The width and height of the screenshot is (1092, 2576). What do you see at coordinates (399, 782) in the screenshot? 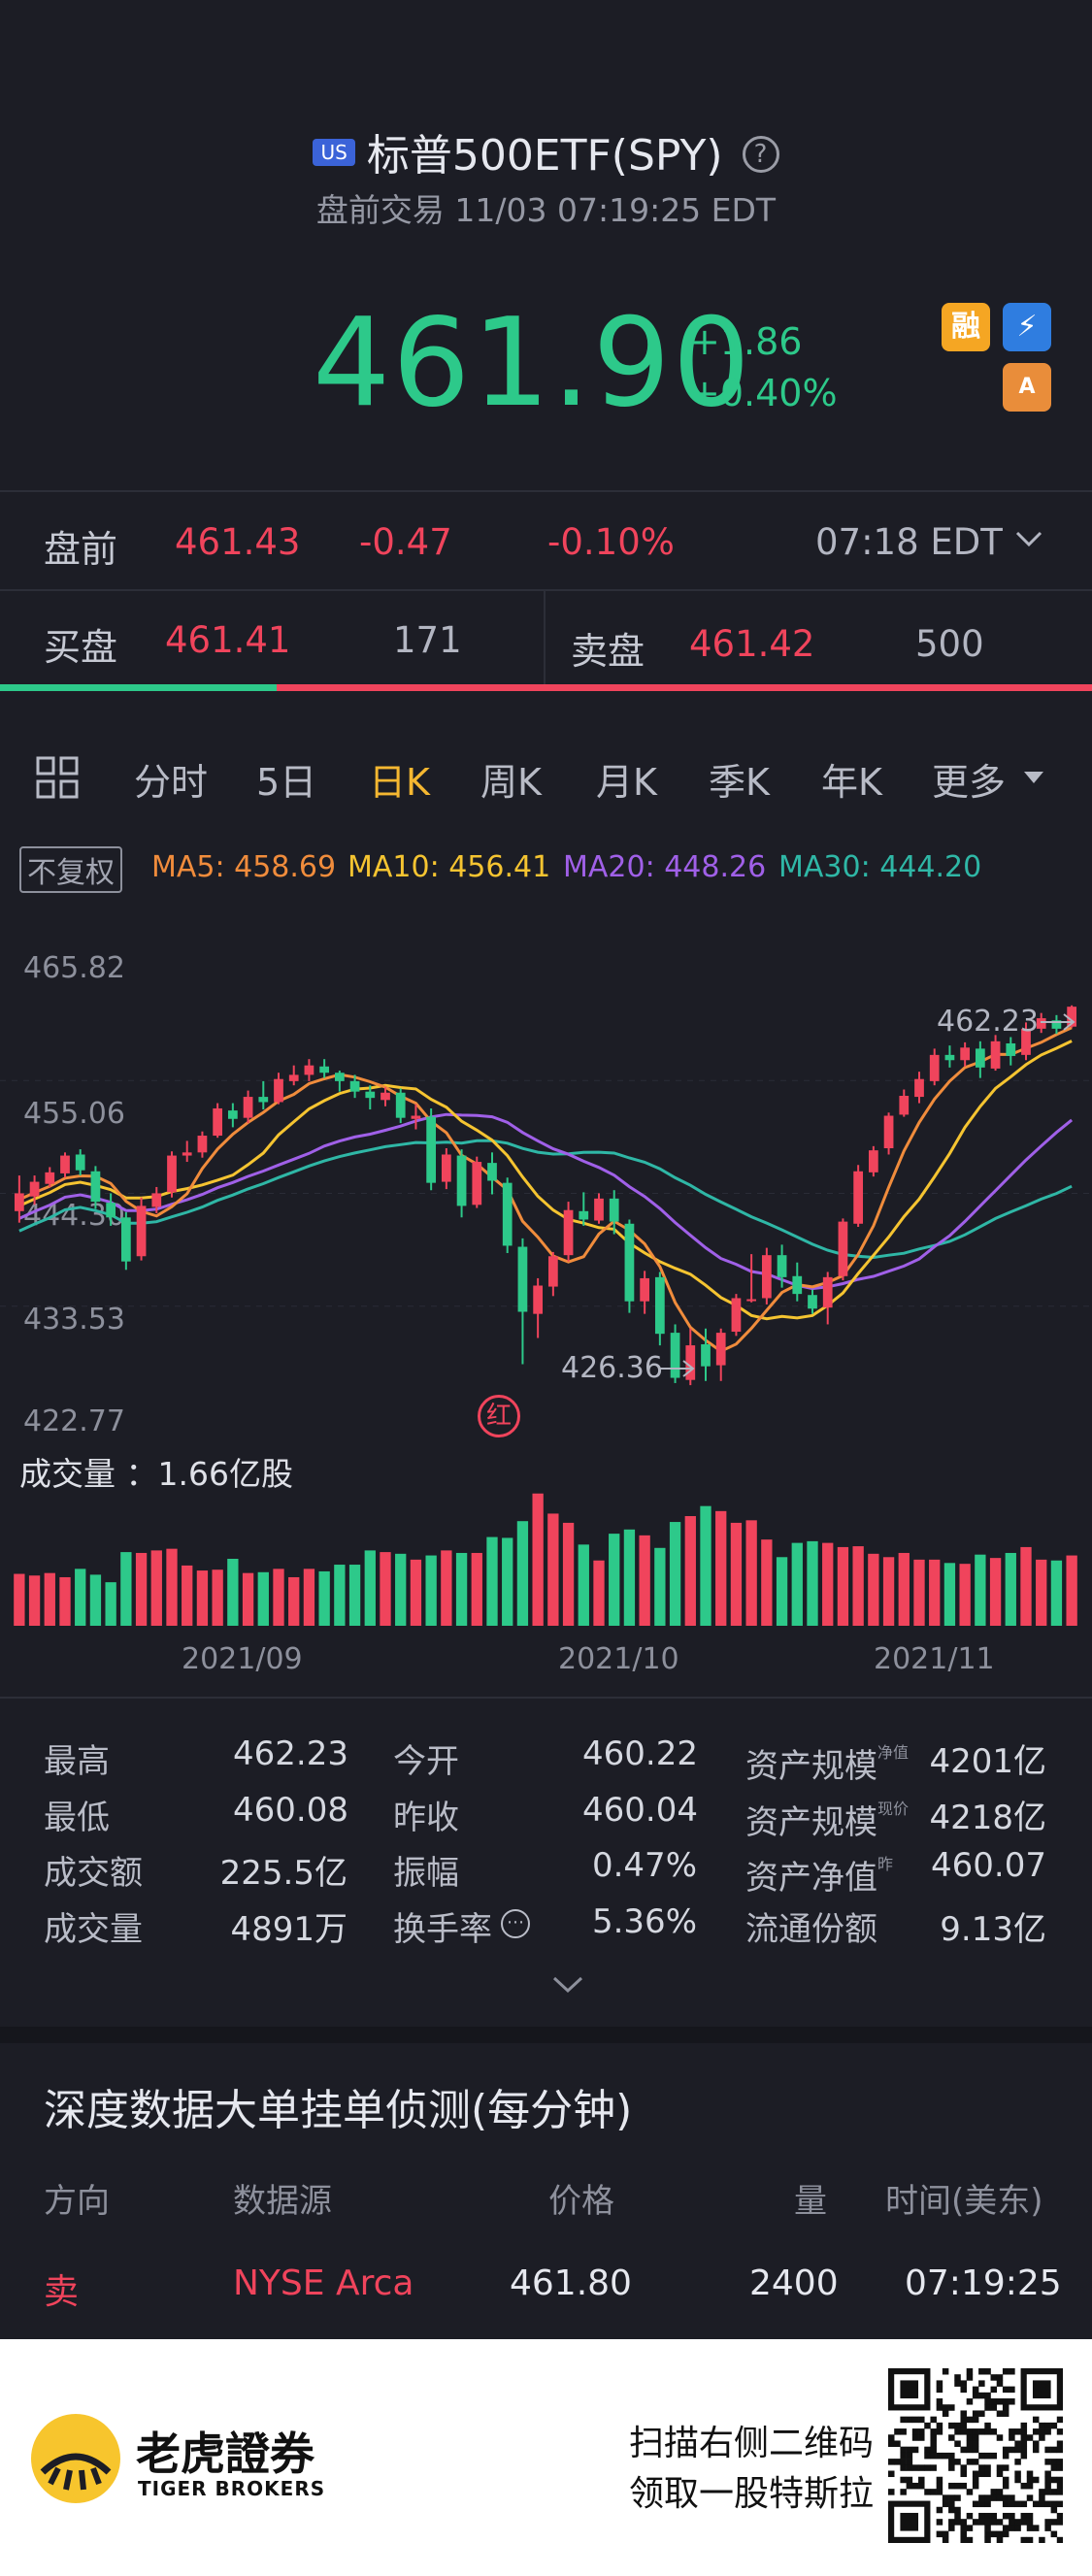
I see `tab-daily-k: 日K` at bounding box center [399, 782].